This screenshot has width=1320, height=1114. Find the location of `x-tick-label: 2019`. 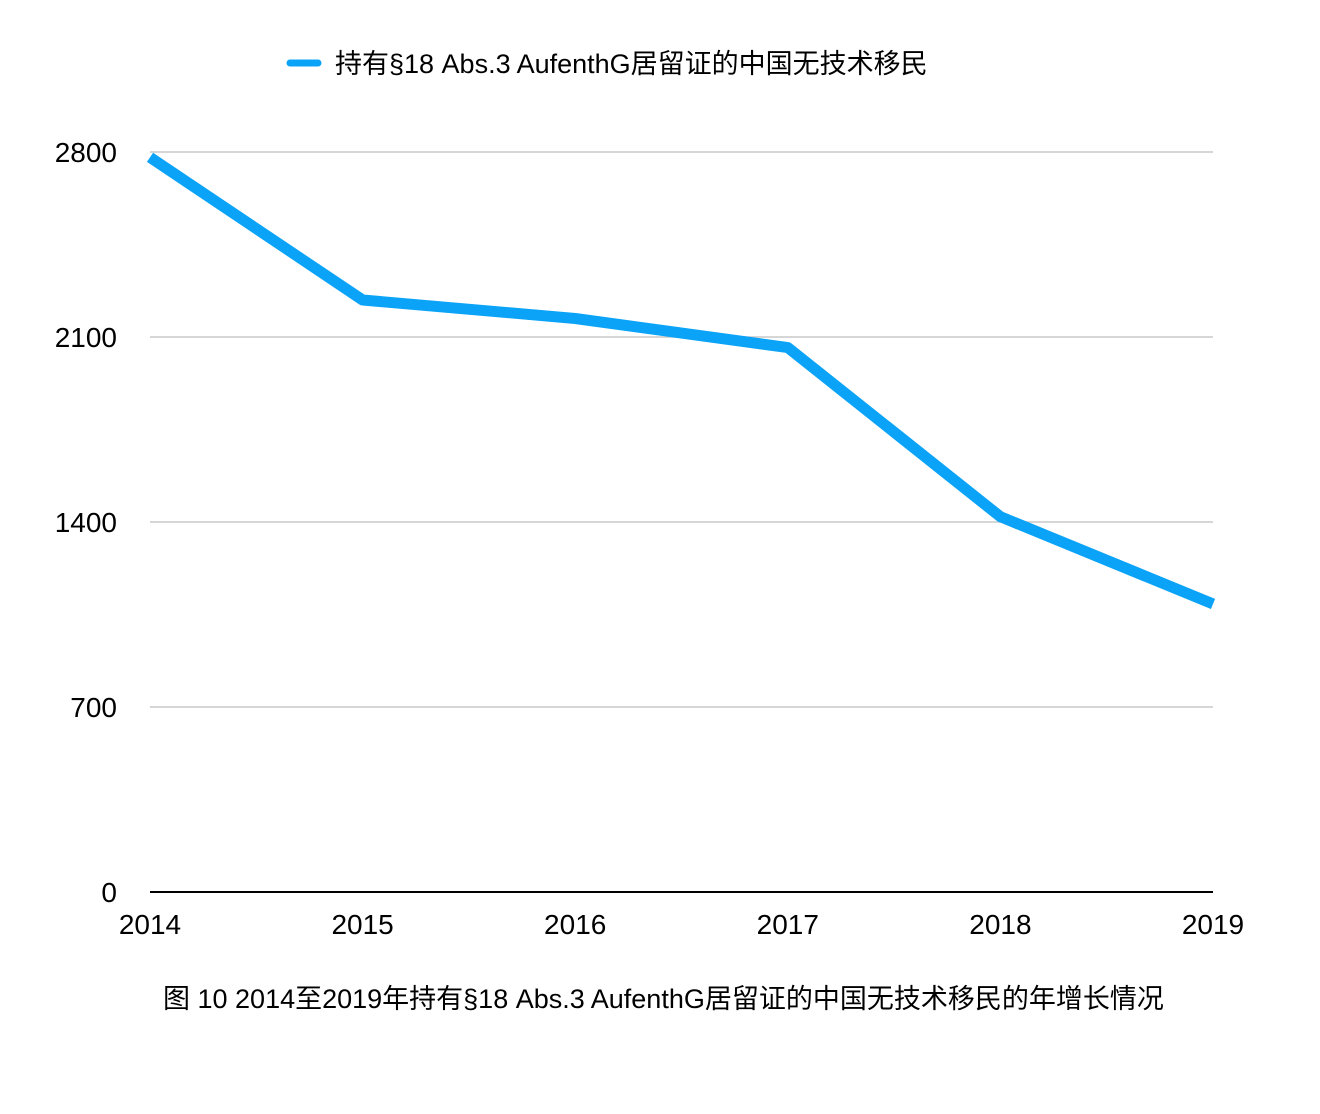

x-tick-label: 2019 is located at coordinates (1213, 924).